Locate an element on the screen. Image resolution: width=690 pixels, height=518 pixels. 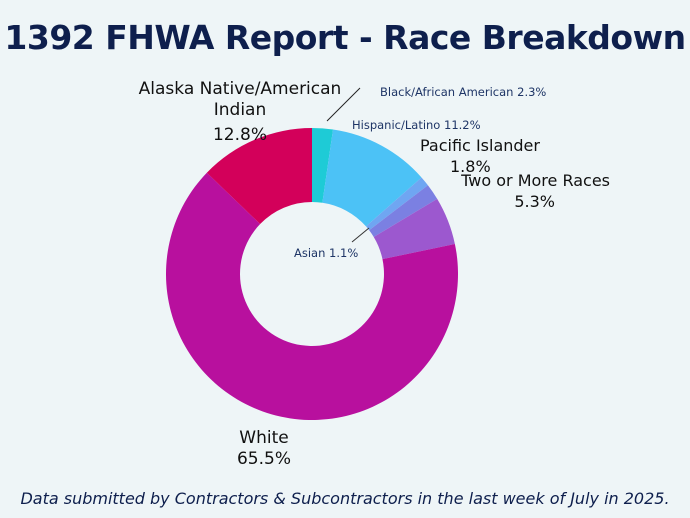
label-value: 12.8% is located at coordinates (239, 135).